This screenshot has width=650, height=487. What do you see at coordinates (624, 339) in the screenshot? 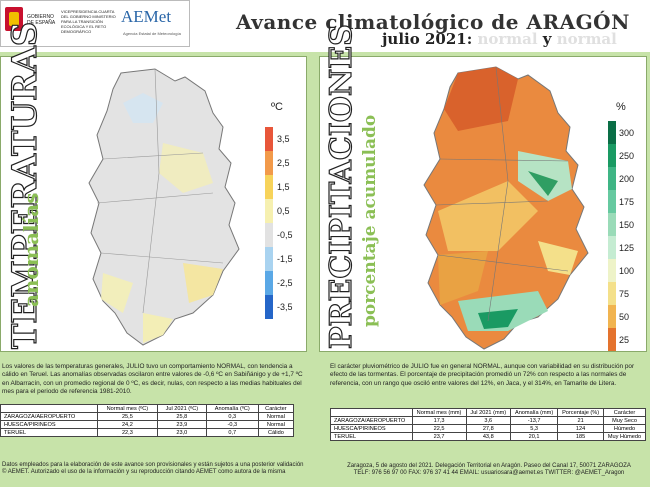
I see `precipitation-legend-label: 25` at bounding box center [624, 339].